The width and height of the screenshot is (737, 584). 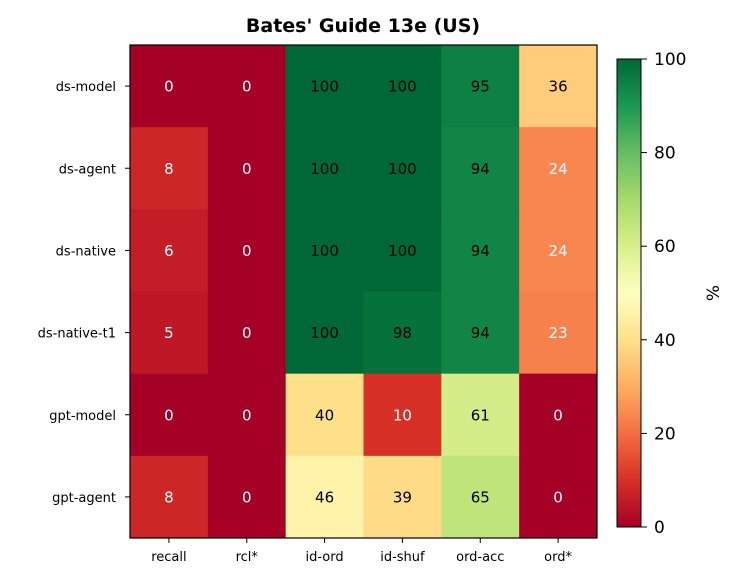 I want to click on colorbar-tick-label: 100, so click(x=670, y=60).